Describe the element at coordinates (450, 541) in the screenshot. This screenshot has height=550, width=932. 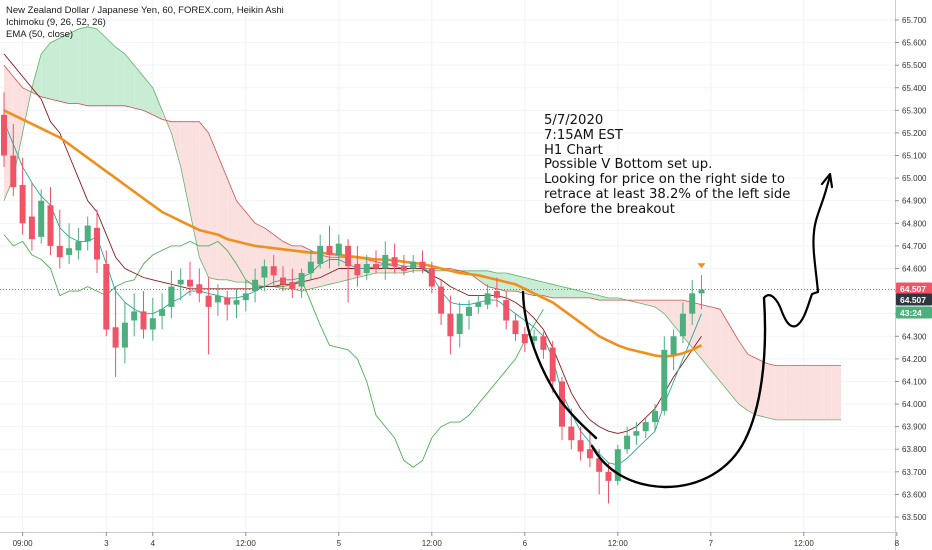
I see `time-axis: 09:00 3 4 12:00 5 12:00 6 12:00 7 12:00 8` at that location.